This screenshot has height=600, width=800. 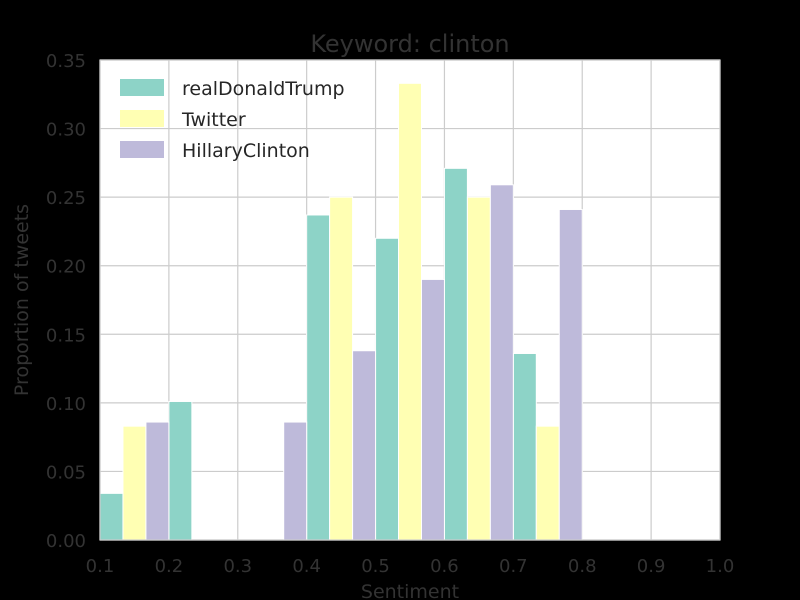 What do you see at coordinates (246, 151) in the screenshot?
I see `legend-label: HillaryClinton` at bounding box center [246, 151].